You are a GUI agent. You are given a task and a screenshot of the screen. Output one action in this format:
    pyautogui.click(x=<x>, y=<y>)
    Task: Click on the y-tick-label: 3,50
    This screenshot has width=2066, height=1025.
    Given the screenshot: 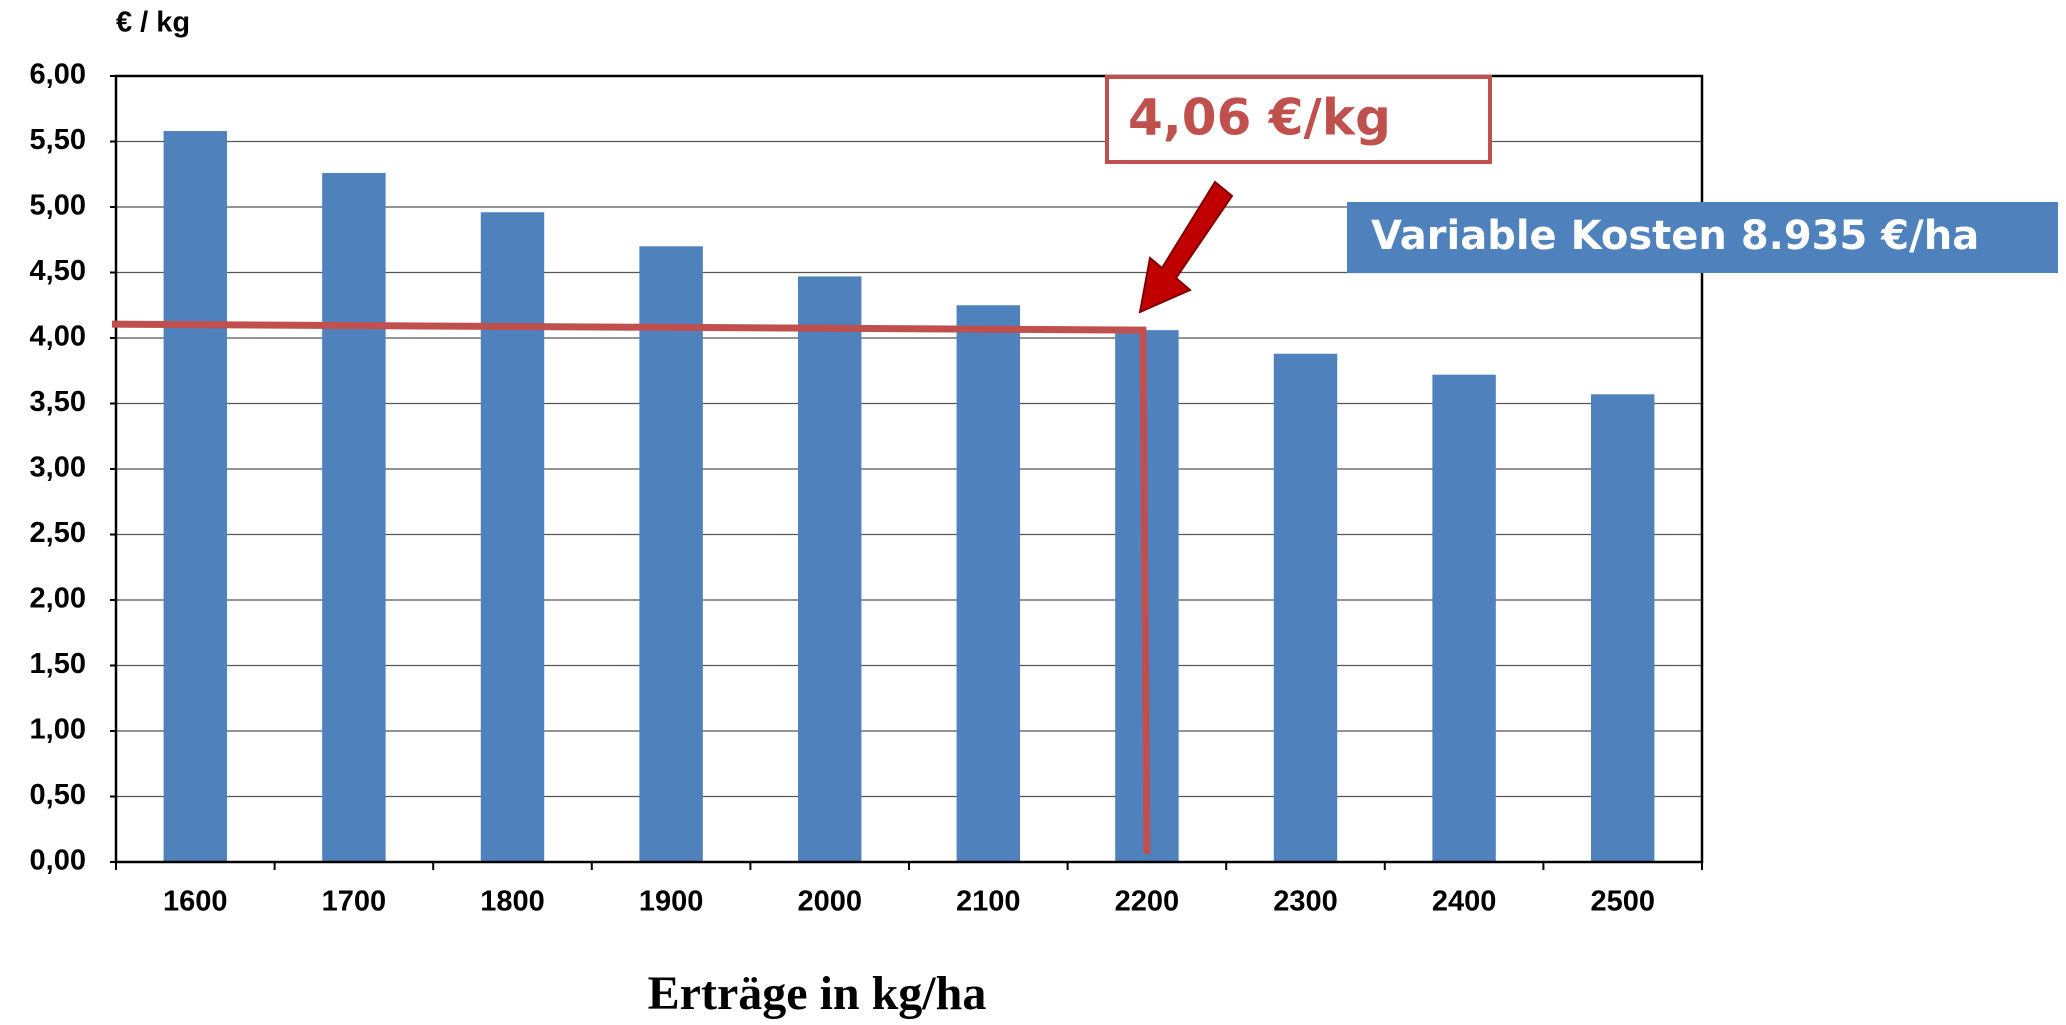 What is the action you would take?
    pyautogui.click(x=58, y=402)
    